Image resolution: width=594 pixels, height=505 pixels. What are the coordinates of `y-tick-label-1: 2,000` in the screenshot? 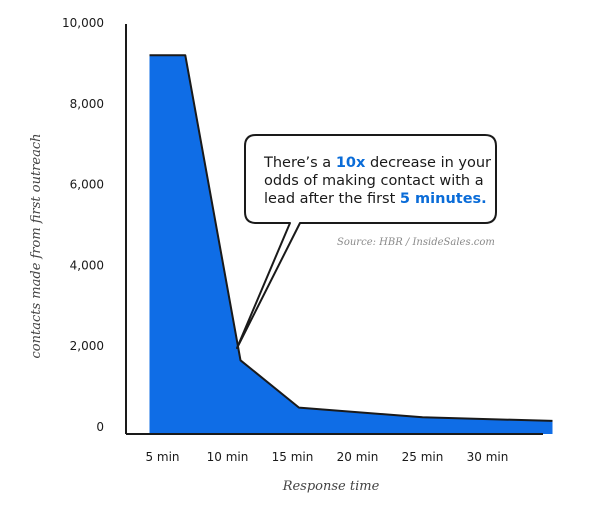 It's located at (87, 346).